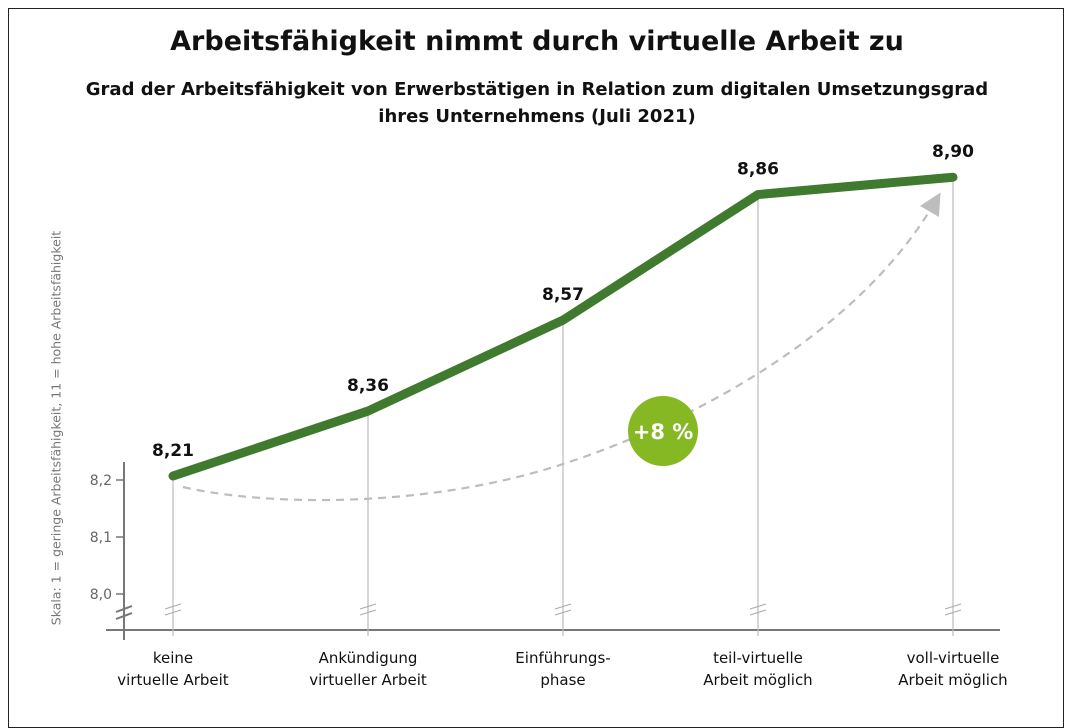  Describe the element at coordinates (101, 595) in the screenshot. I see `y-tick-label: 8,0` at that location.